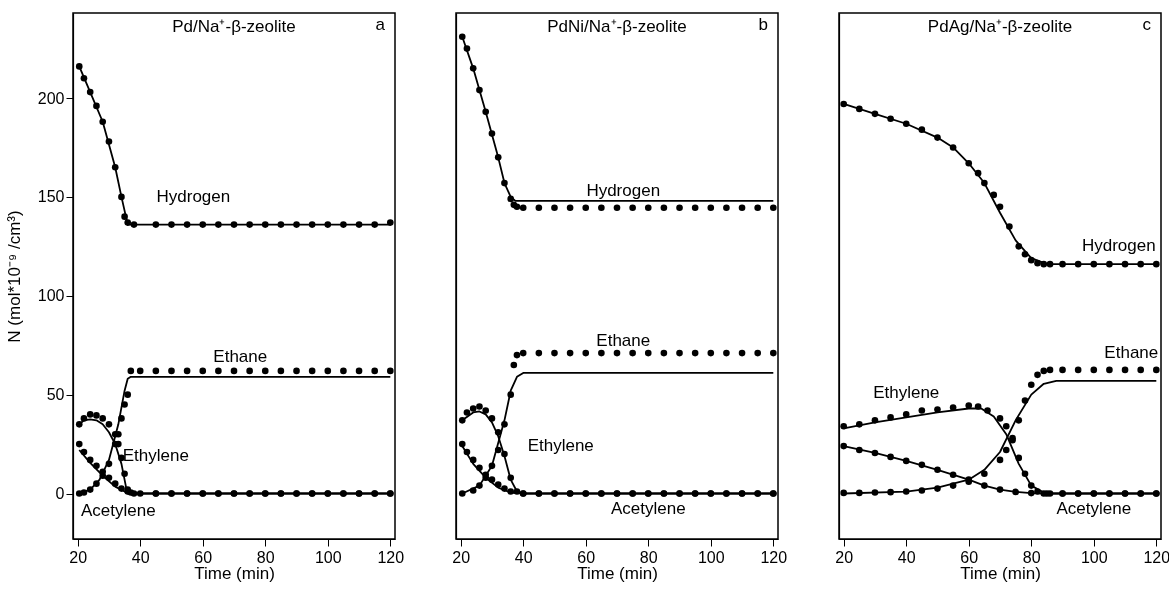 This screenshot has width=1169, height=598. What do you see at coordinates (1094, 509) in the screenshot?
I see `series-label: Acetylene` at bounding box center [1094, 509].